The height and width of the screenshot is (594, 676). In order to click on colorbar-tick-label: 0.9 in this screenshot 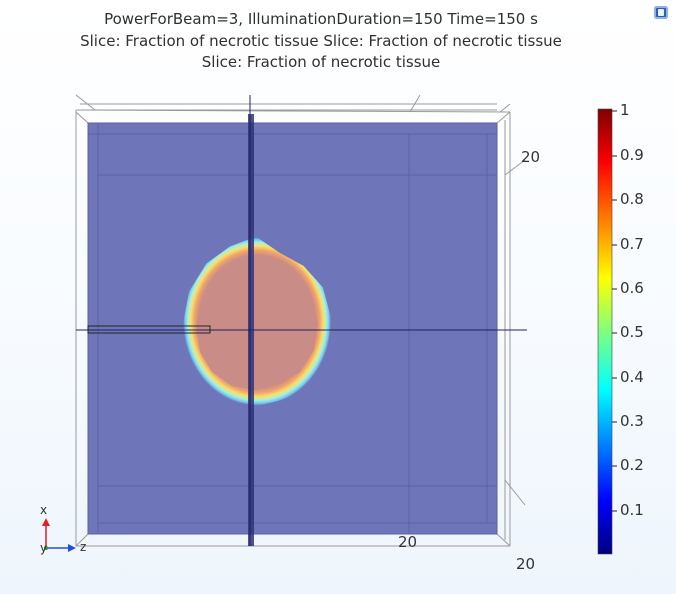, I will do `click(632, 155)`.